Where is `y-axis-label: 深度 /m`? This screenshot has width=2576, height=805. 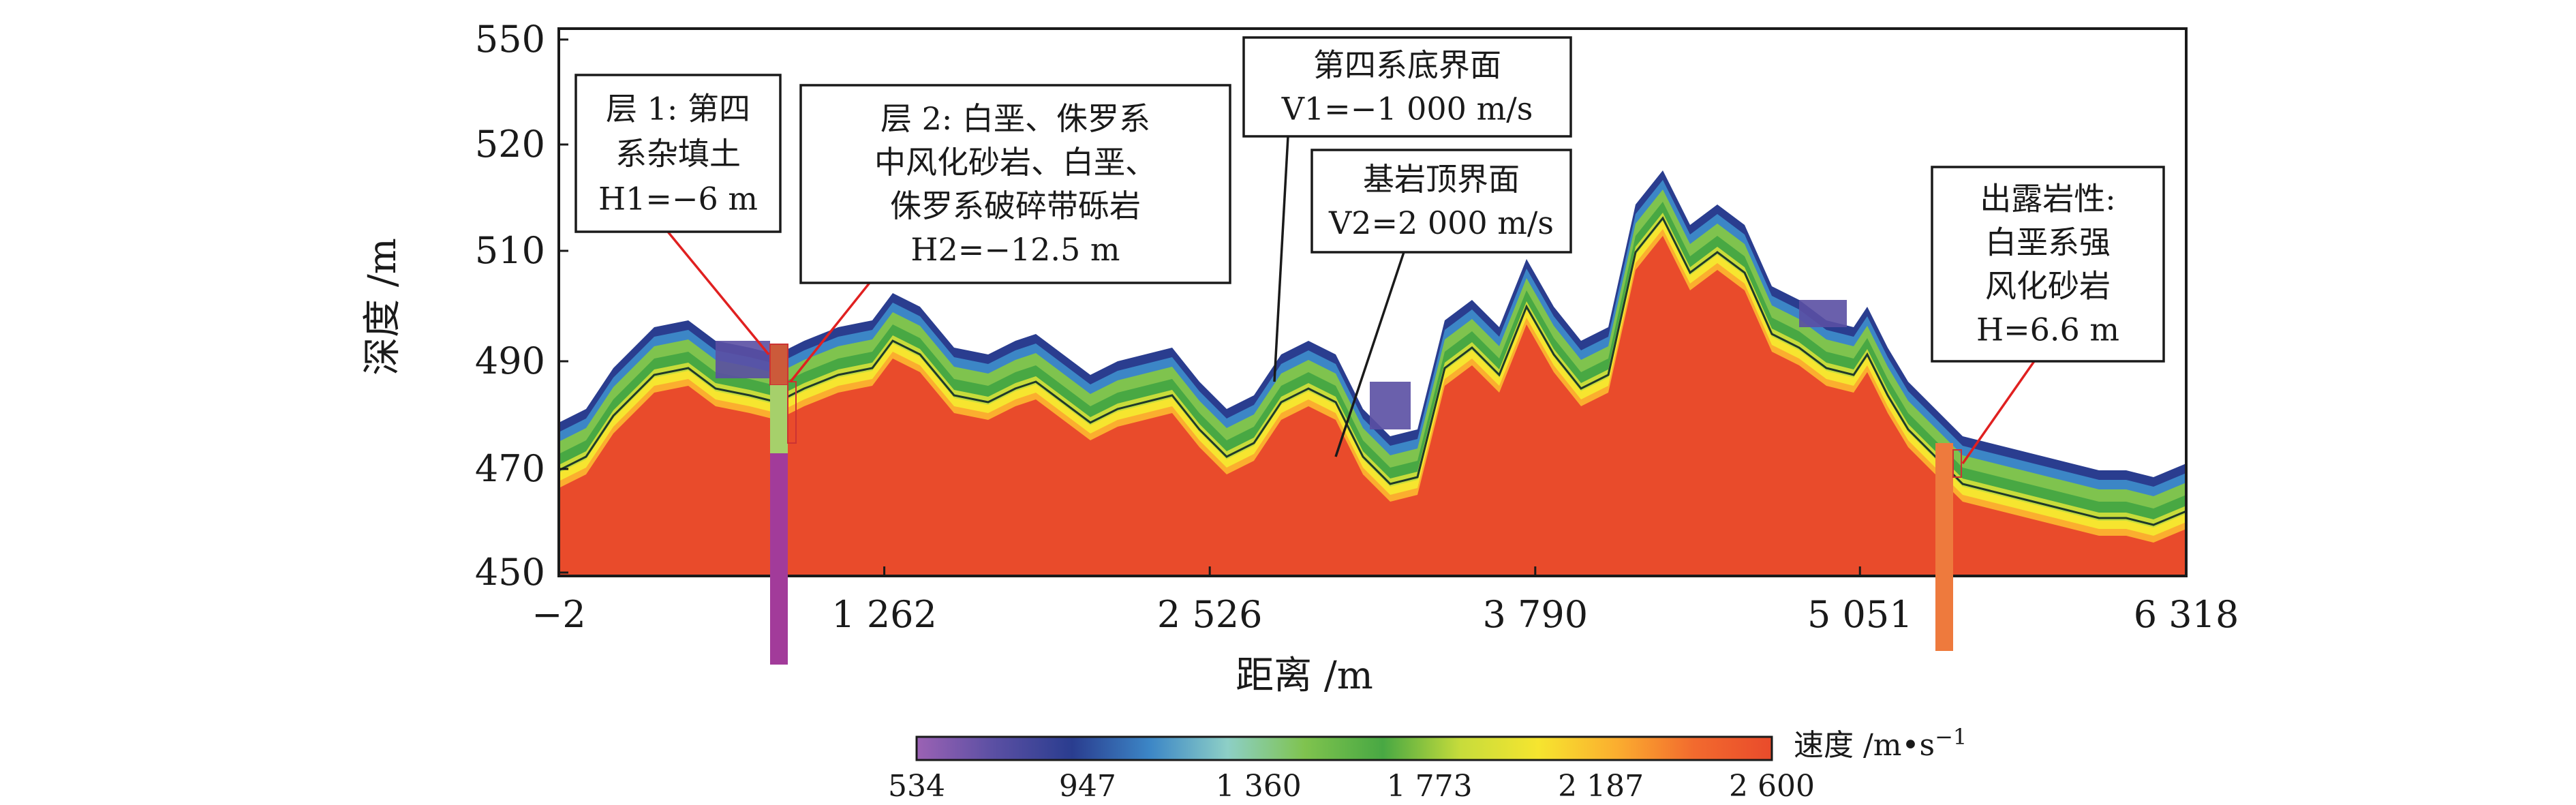
y-axis-label: 深度 /m is located at coordinates (383, 307).